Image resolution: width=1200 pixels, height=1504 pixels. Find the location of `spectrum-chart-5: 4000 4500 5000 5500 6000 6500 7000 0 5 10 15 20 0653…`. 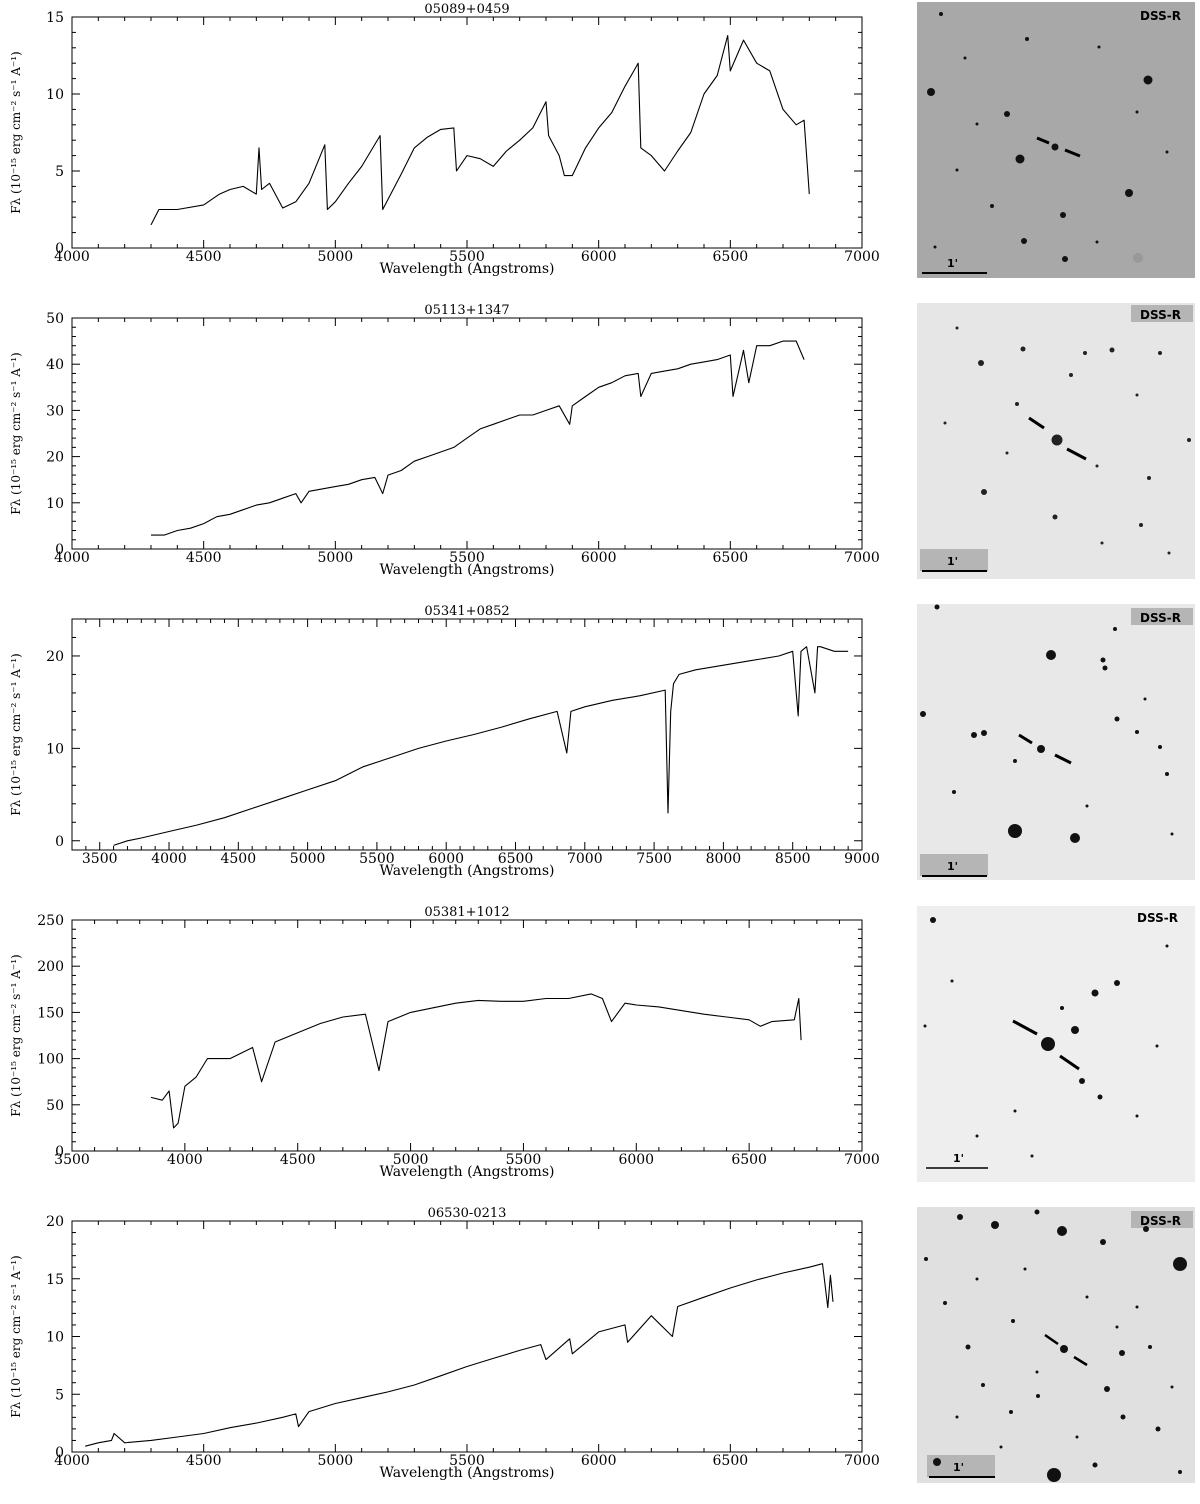

spectrum-chart-5: 4000 4500 5000 5500 6000 6500 7000 0 5 10 15 20 0653… is located at coordinates (444, 1343).